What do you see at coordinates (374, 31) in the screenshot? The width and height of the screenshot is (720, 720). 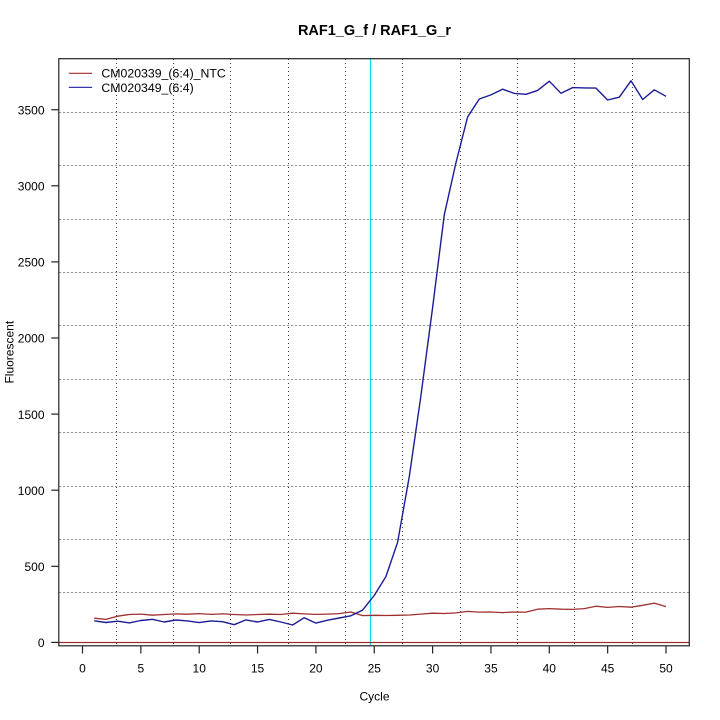 I see `svg-text: RAF1_G_f / RAF1_G_r` at bounding box center [374, 31].